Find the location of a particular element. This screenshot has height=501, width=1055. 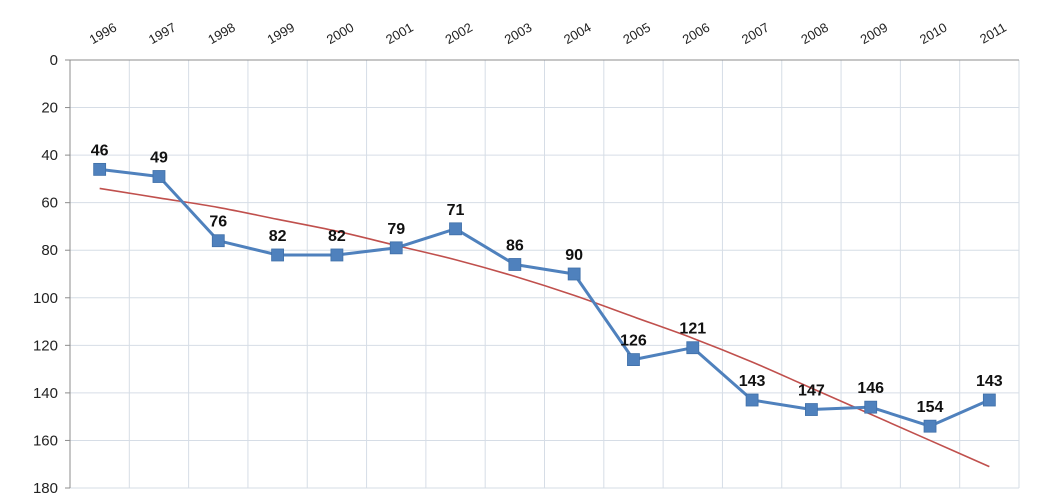

x-tick-label: 2001 is located at coordinates (399, 33).